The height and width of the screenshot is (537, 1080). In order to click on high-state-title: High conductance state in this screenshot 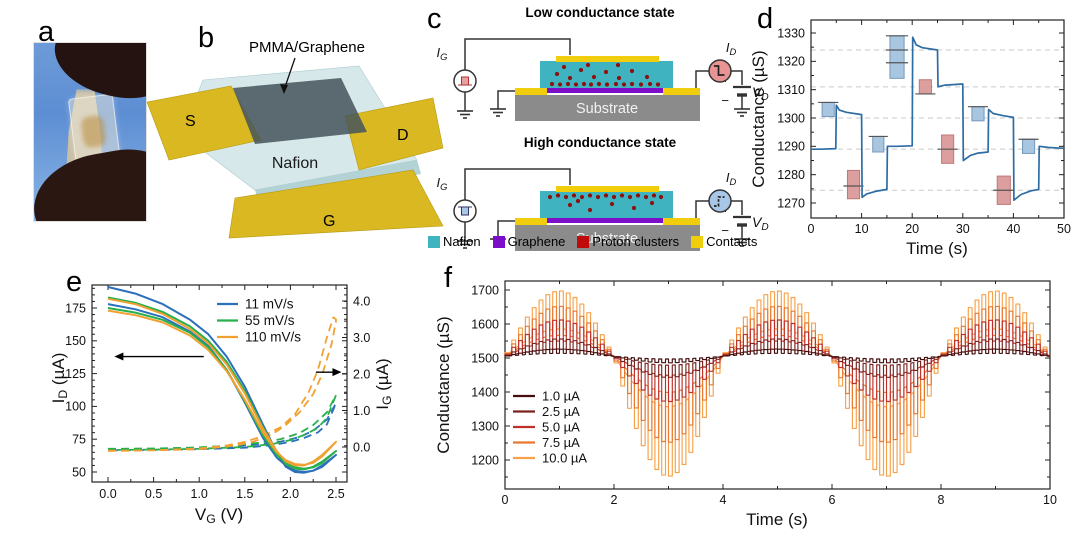, I will do `click(600, 142)`.